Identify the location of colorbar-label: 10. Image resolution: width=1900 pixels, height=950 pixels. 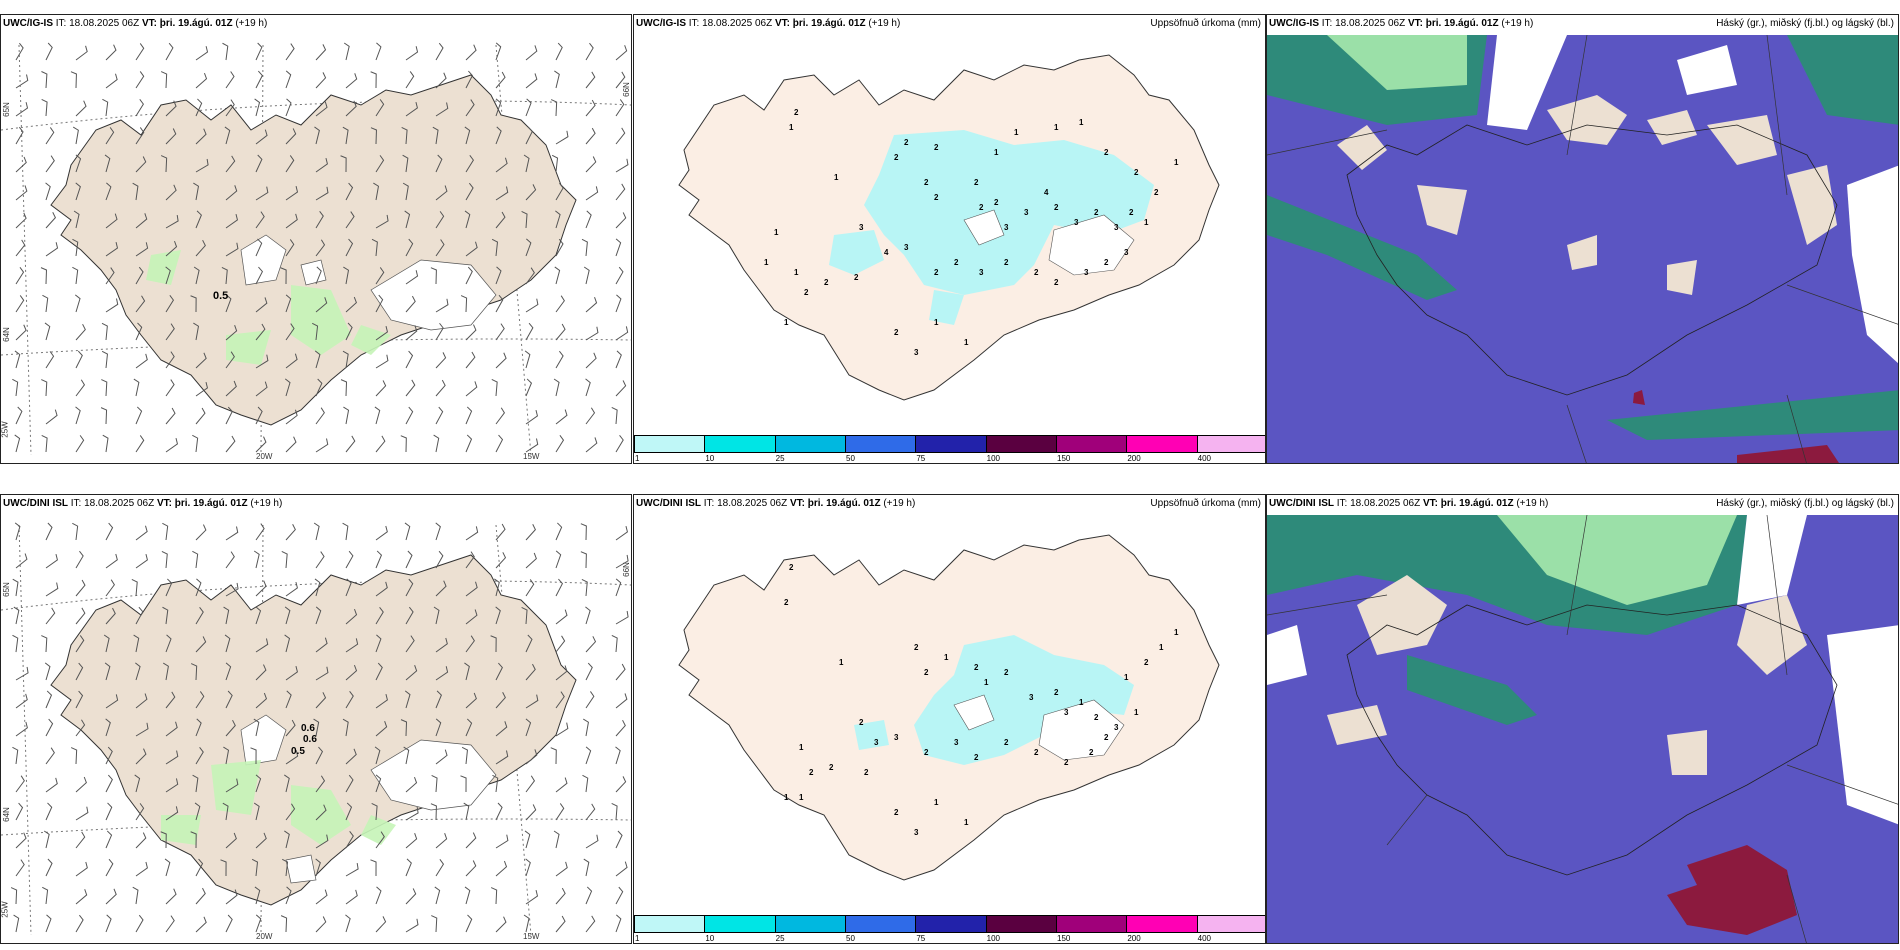
(710, 458).